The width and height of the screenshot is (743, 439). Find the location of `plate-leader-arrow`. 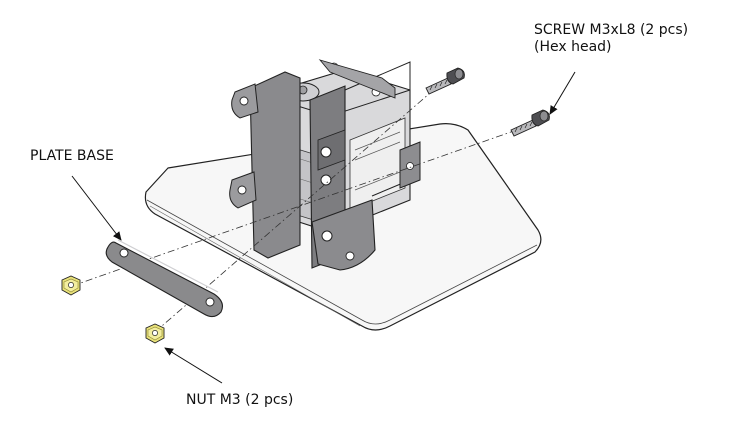

plate-leader-arrow is located at coordinates (96, 208).